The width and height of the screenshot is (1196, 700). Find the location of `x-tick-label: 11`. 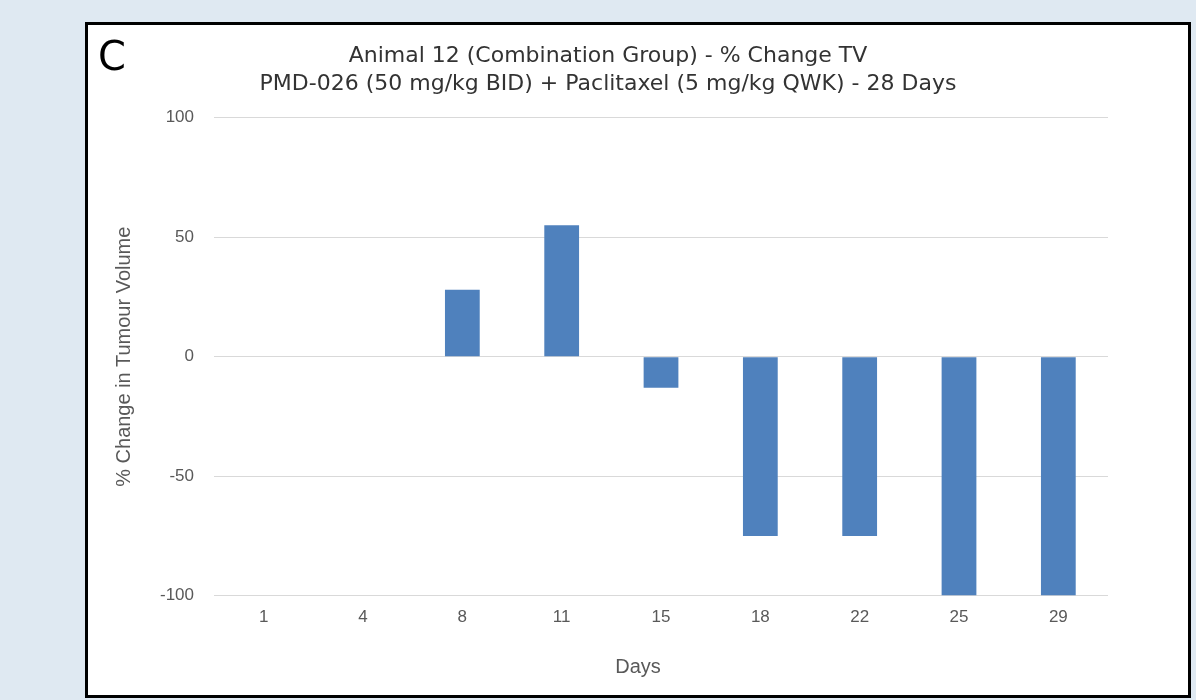

x-tick-label: 11 is located at coordinates (561, 617).